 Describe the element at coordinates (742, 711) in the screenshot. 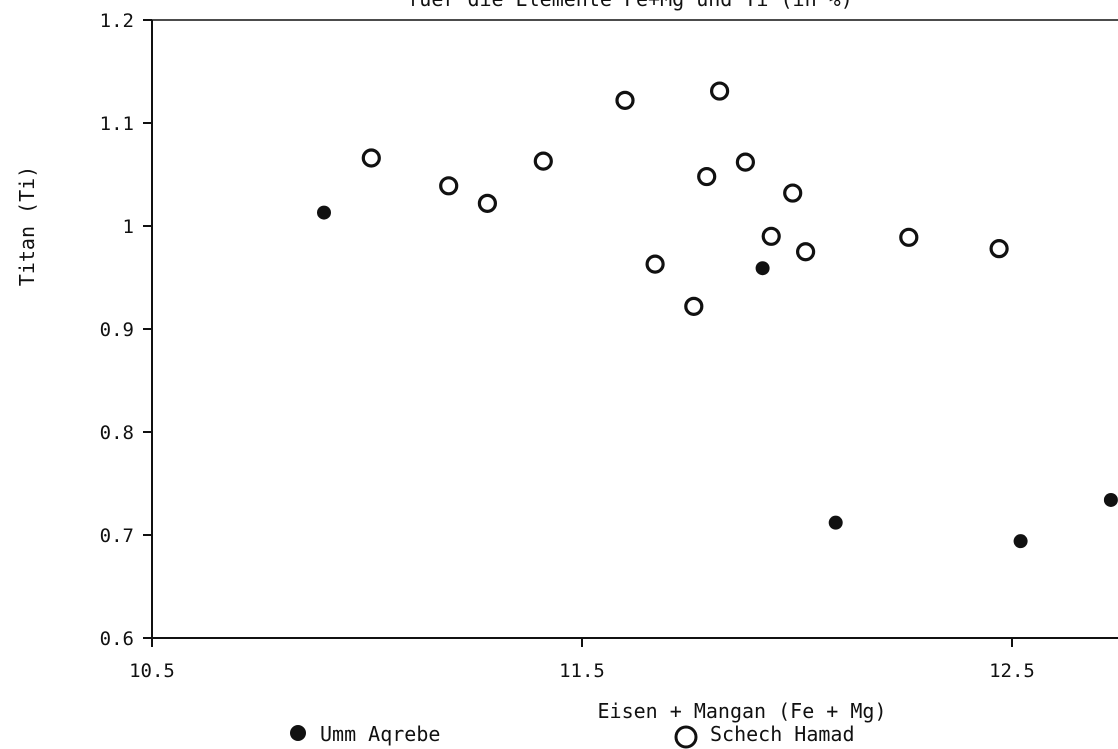

I see `x-axis-title: Eisen + Mangan (Fe + Mg)` at that location.